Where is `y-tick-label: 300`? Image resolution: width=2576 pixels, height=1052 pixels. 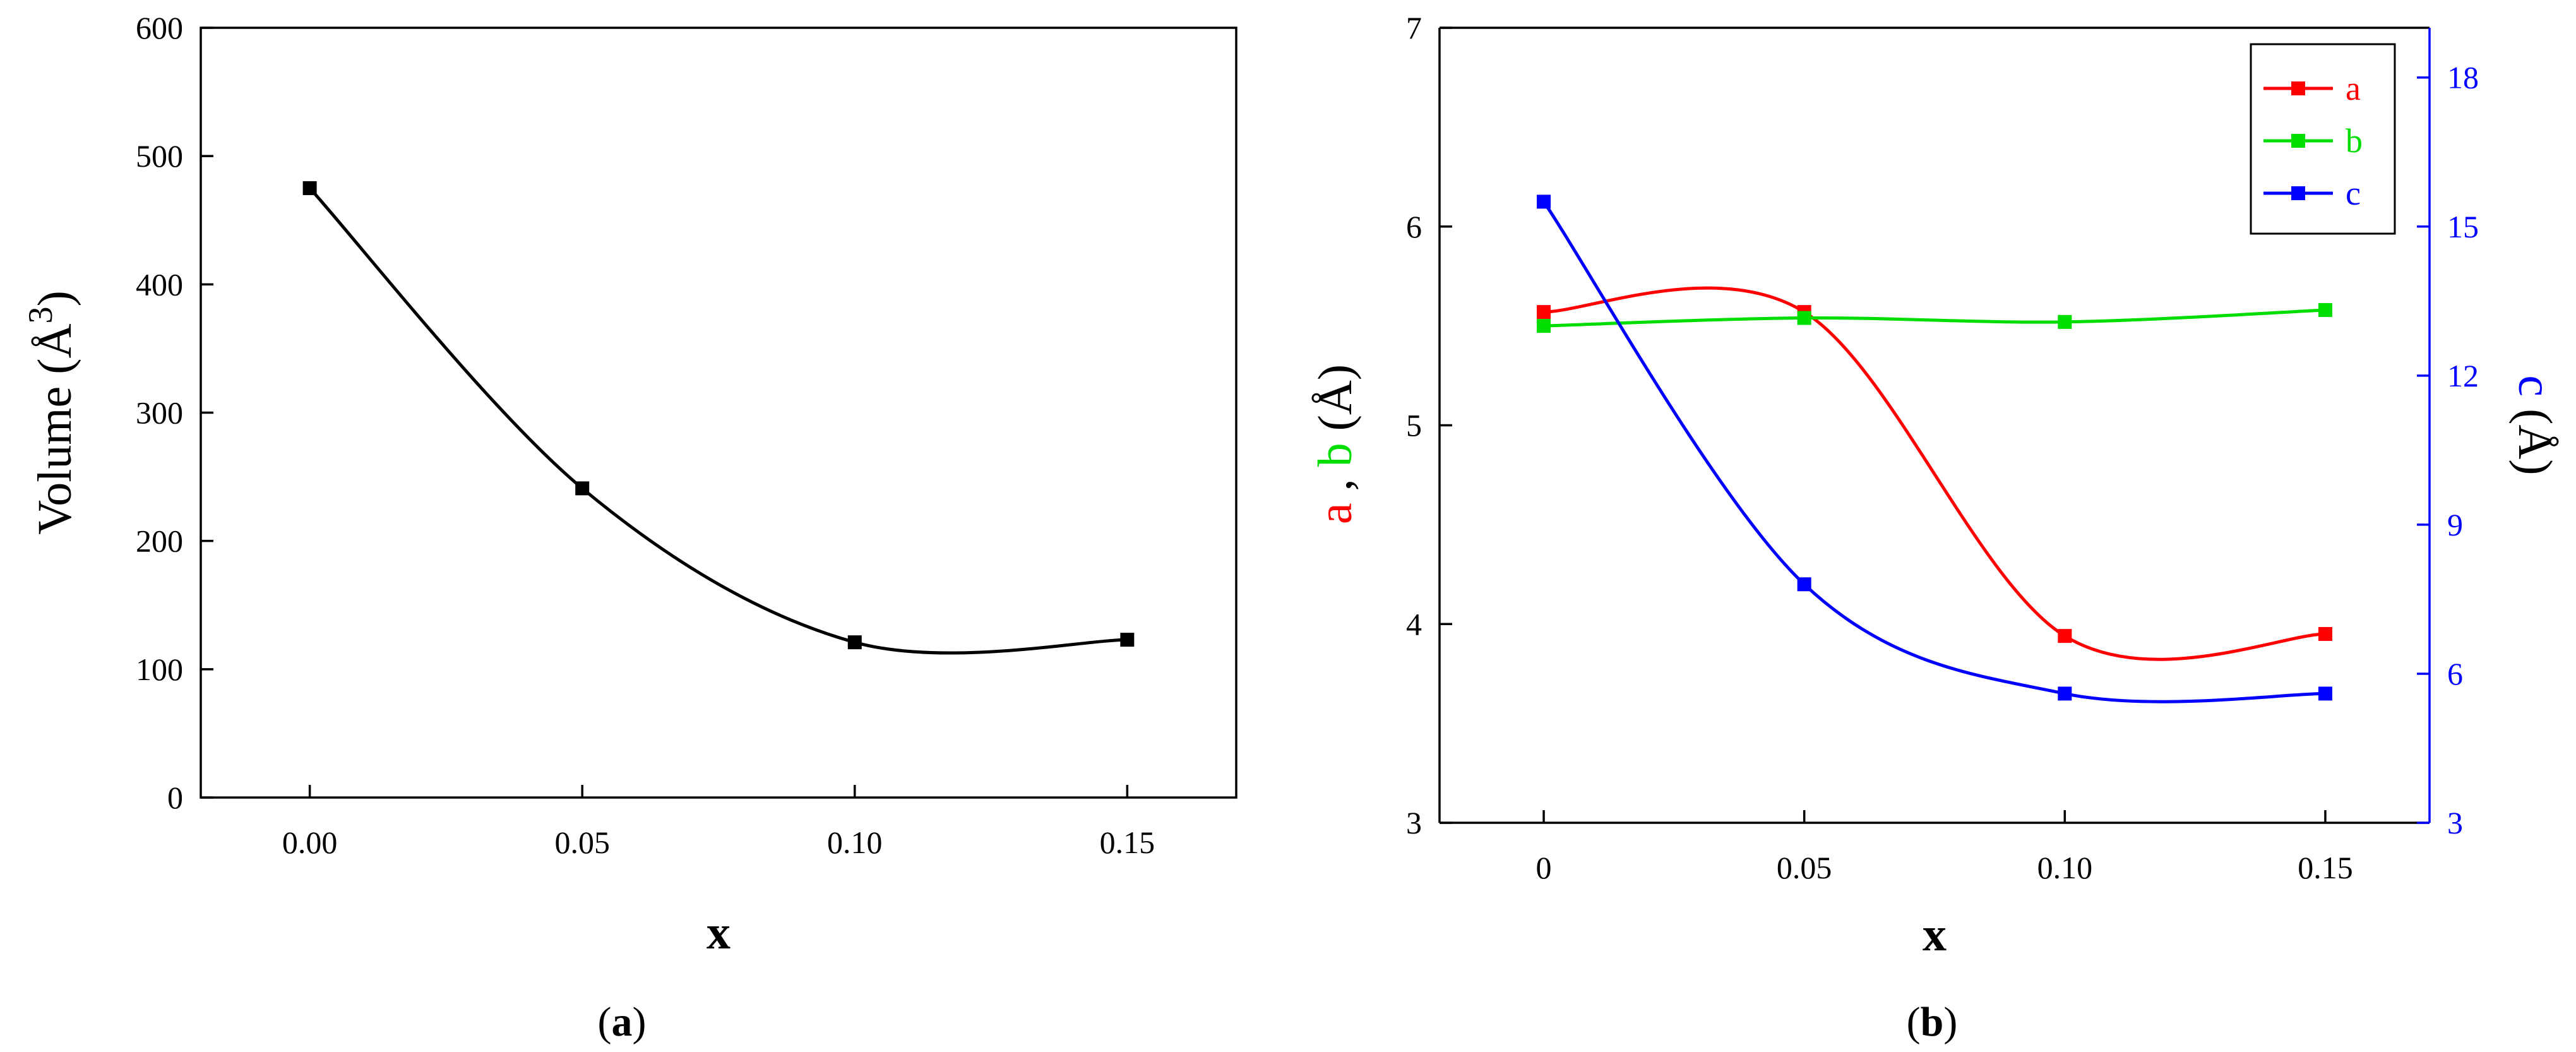 y-tick-label: 300 is located at coordinates (159, 413).